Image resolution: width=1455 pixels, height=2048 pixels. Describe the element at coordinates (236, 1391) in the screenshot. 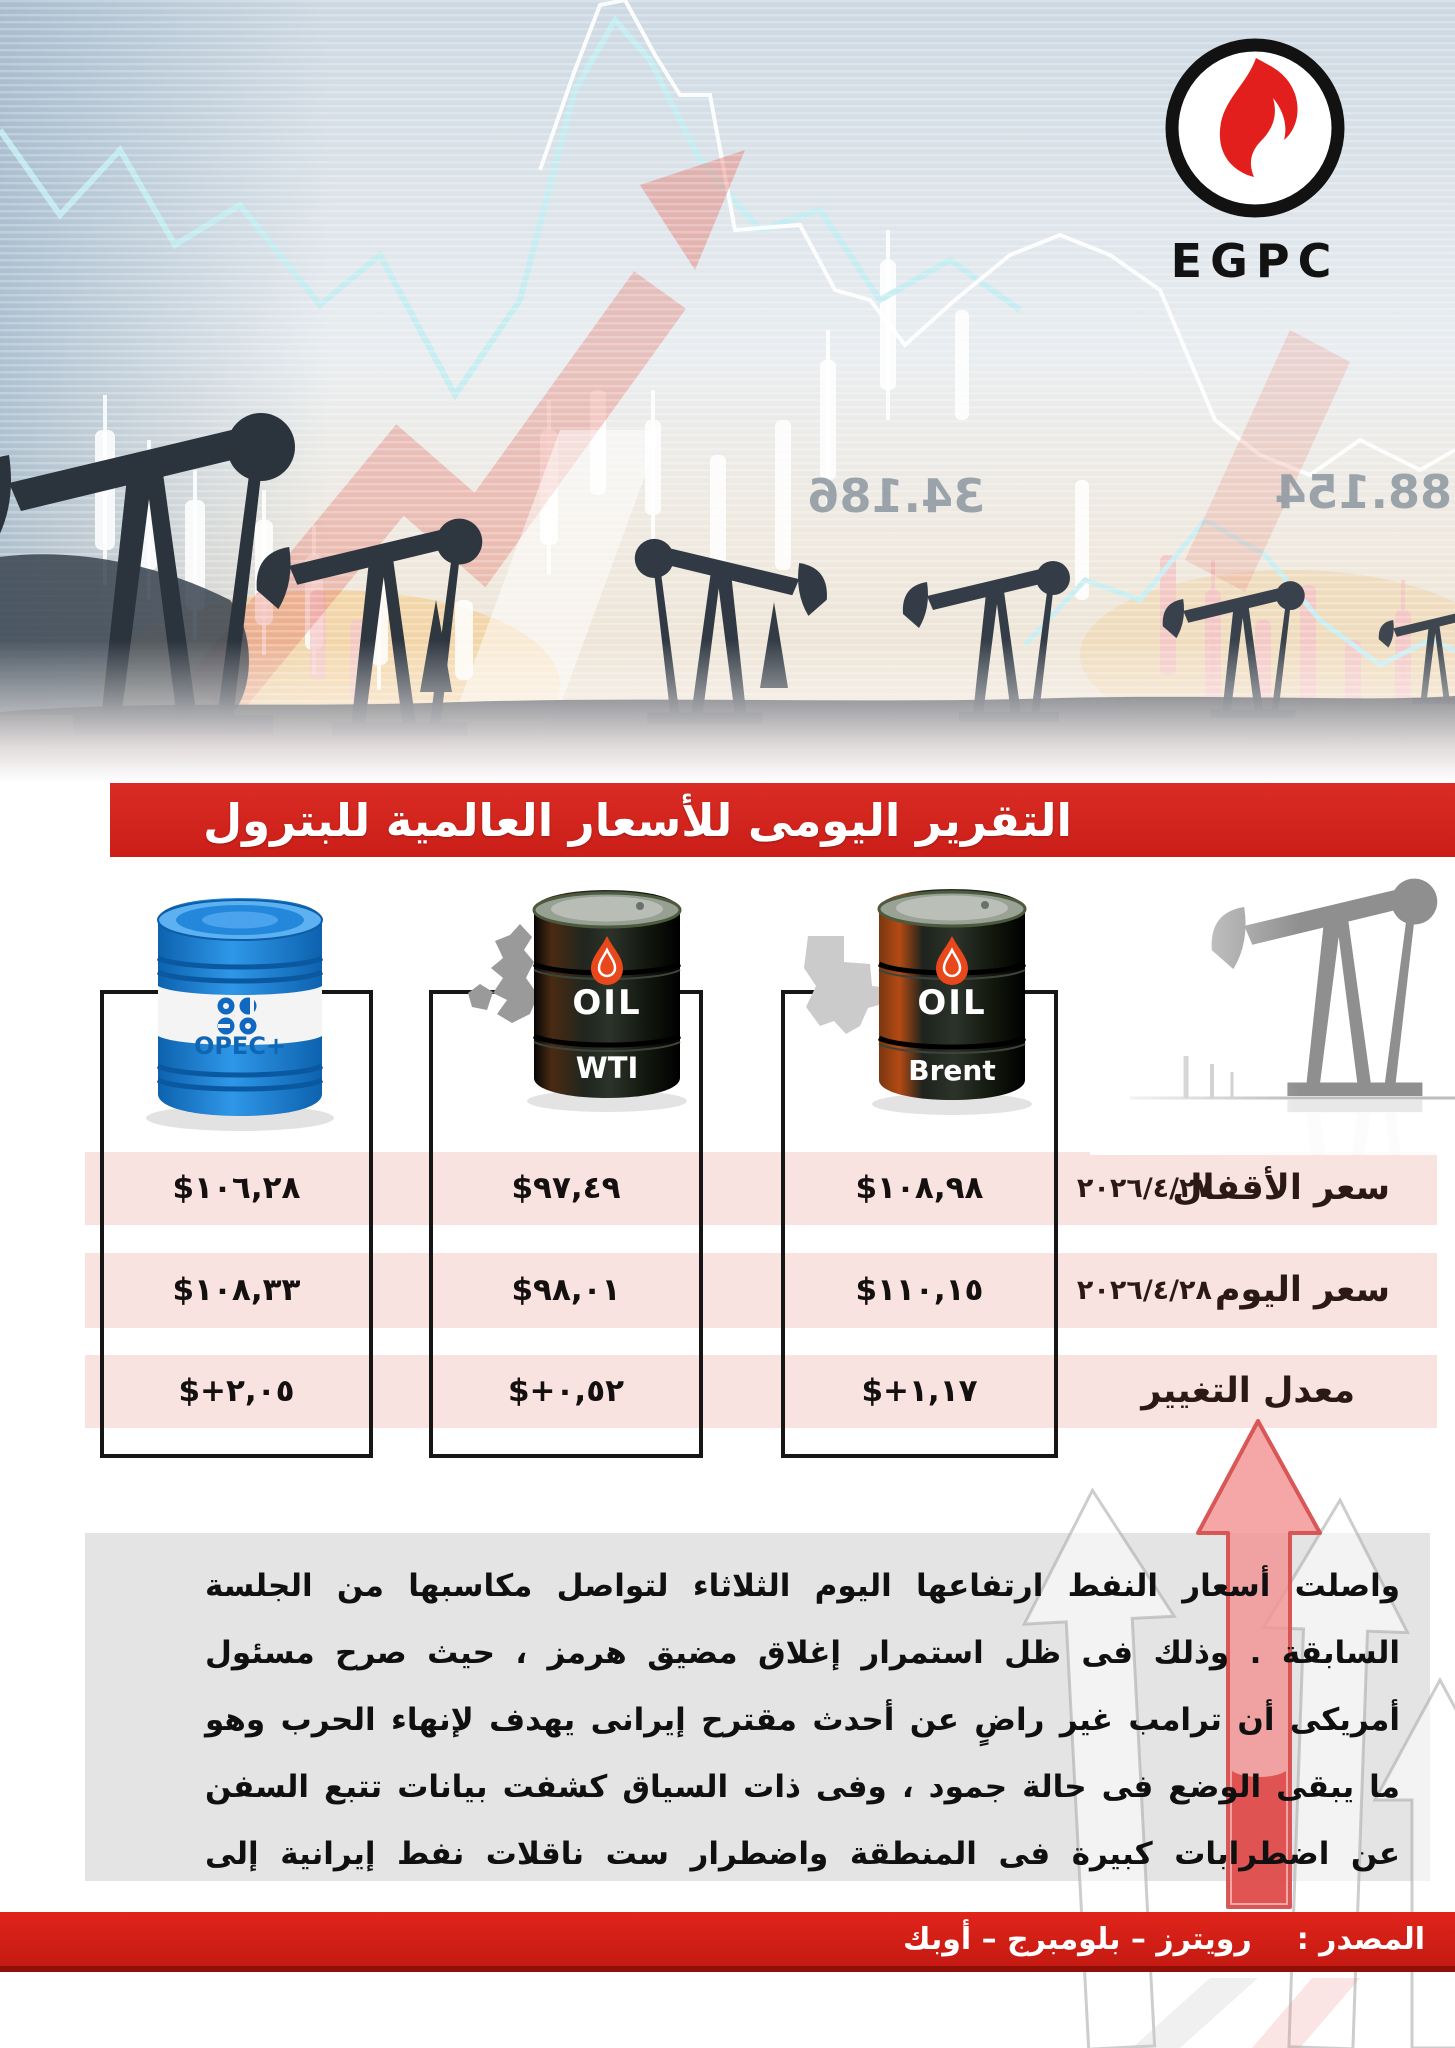

I see `value-opec-change: $+٢,٠٥` at that location.